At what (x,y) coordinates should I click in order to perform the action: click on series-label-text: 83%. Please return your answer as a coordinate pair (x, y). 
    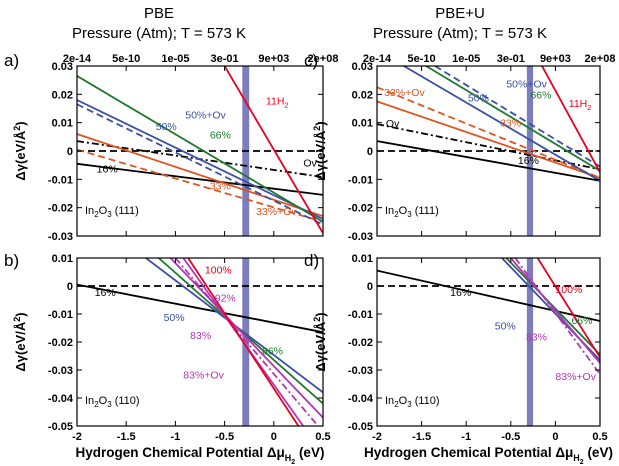
    Looking at the image, I should click on (536, 338).